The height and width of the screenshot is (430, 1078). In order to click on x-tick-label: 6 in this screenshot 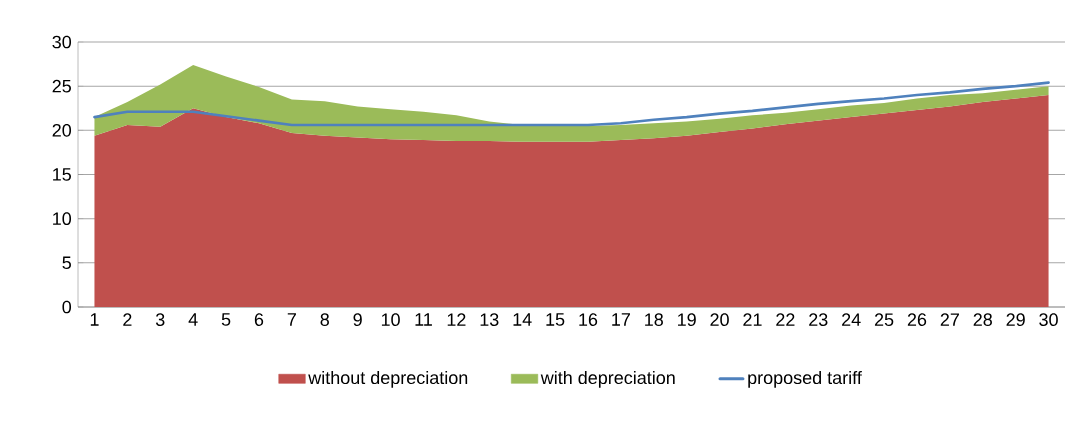, I will do `click(259, 319)`.